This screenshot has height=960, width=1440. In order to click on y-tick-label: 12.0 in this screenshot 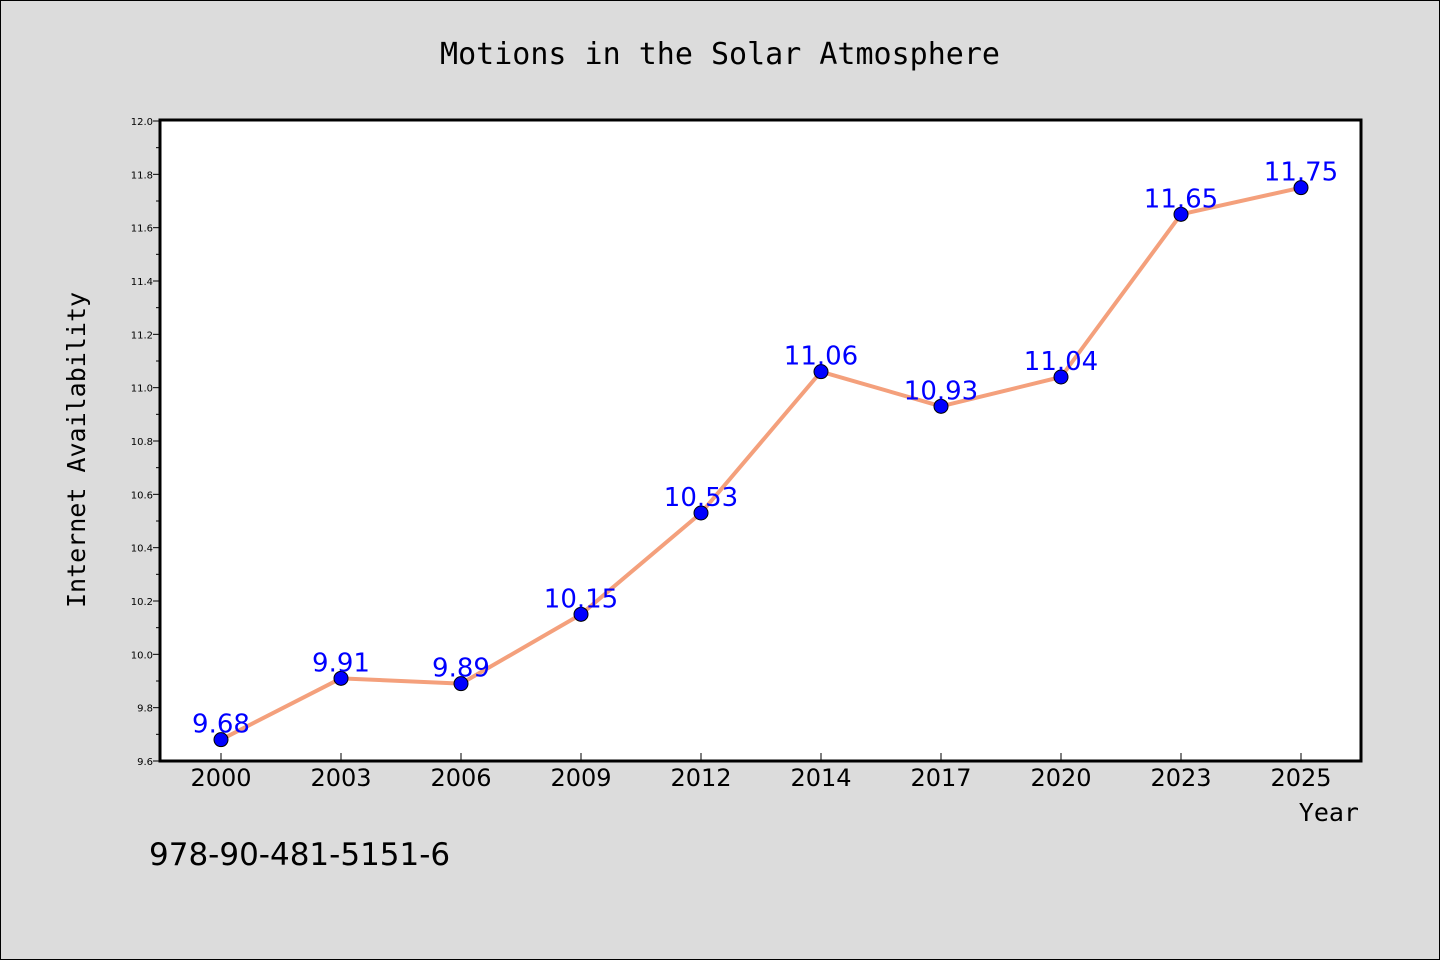, I will do `click(142, 122)`.